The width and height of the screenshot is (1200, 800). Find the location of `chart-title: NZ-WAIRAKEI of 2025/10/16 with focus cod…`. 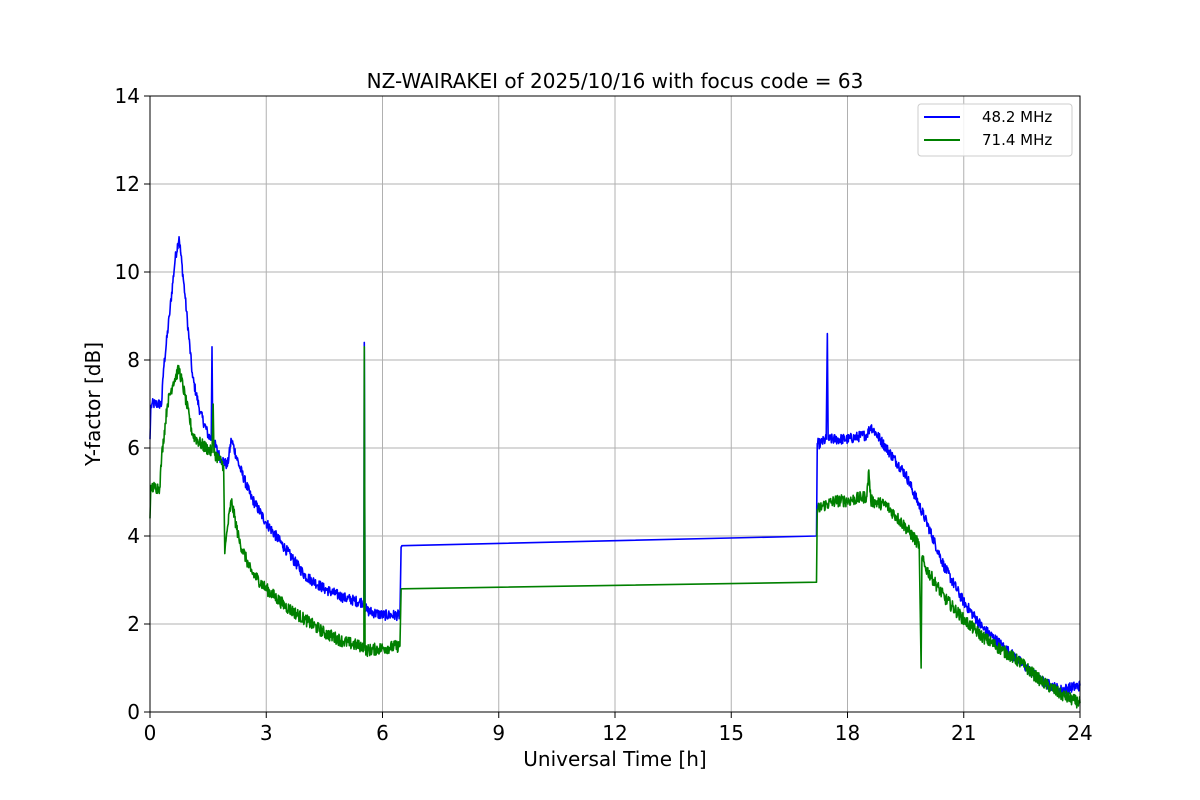

chart-title: NZ-WAIRAKEI of 2025/10/16 with focus cod… is located at coordinates (615, 81).